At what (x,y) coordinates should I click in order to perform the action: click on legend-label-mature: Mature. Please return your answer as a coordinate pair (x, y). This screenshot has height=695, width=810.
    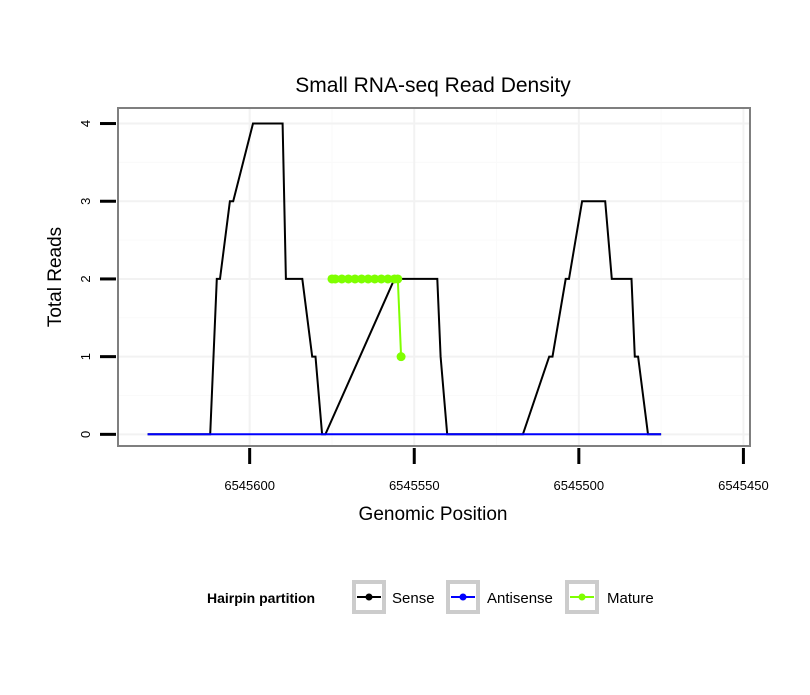
    Looking at the image, I should click on (630, 598).